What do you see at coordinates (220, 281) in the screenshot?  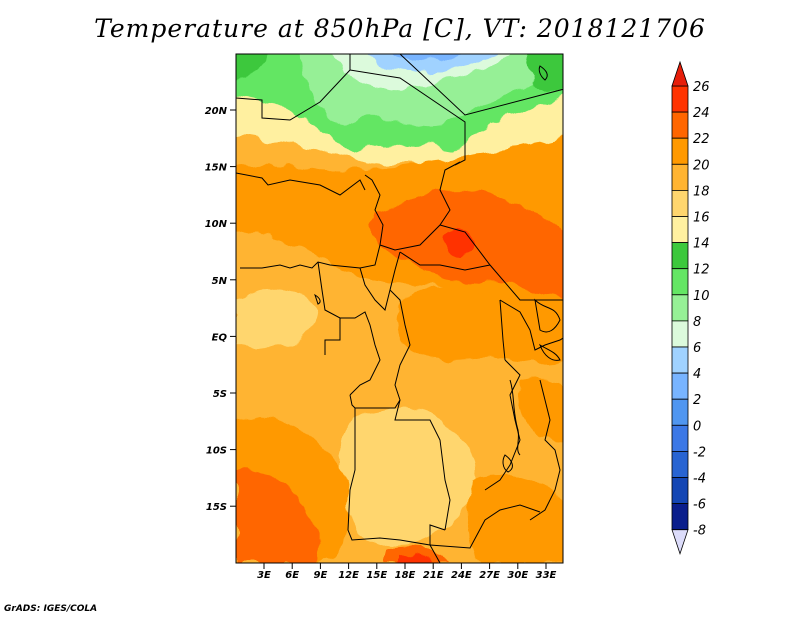 I see `lat-tick-label: 5N` at bounding box center [220, 281].